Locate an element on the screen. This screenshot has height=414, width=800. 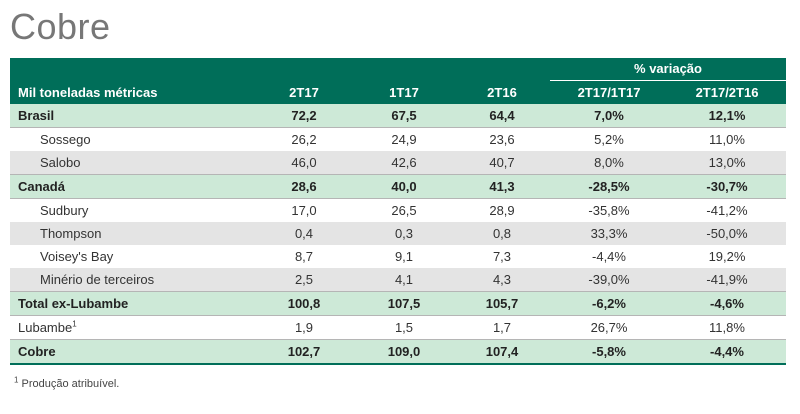
table-cell: 41,3 is located at coordinates (502, 186).